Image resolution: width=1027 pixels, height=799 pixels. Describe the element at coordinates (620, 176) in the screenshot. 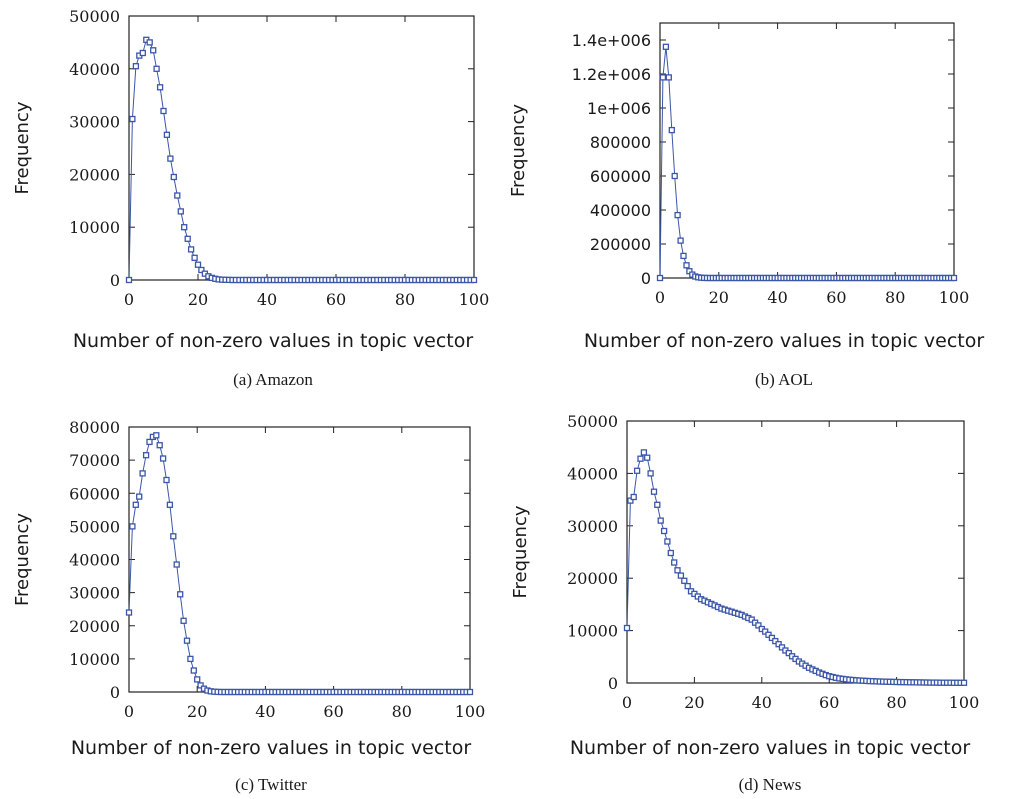

I see `y-tick-label: 600000` at that location.